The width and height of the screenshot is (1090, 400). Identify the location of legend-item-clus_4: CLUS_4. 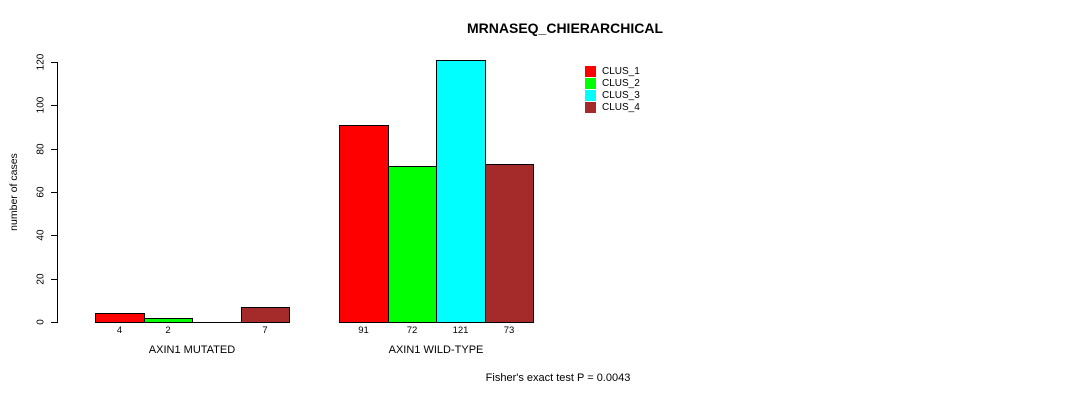
(612, 107).